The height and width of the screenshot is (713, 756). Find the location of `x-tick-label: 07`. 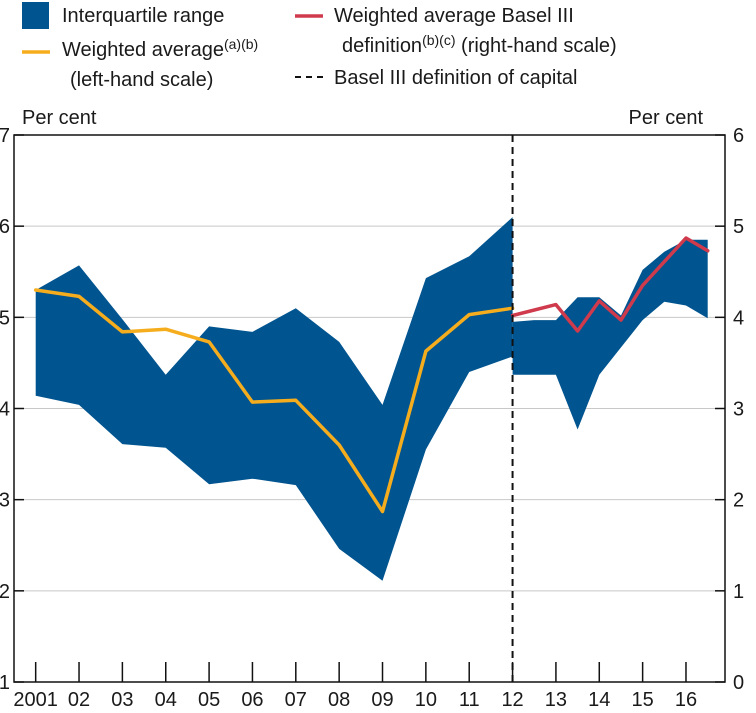

x-tick-label: 07 is located at coordinates (296, 700).